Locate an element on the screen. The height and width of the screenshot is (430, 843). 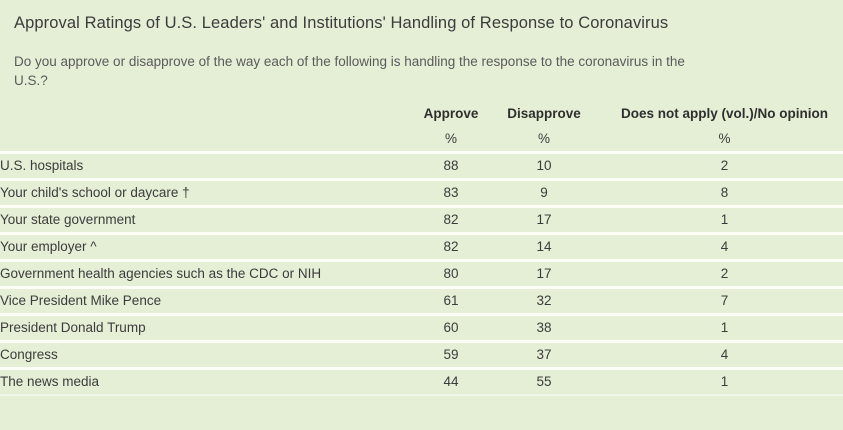
table-row: Vice President Mike Pence 61 32 7 is located at coordinates (421, 299).